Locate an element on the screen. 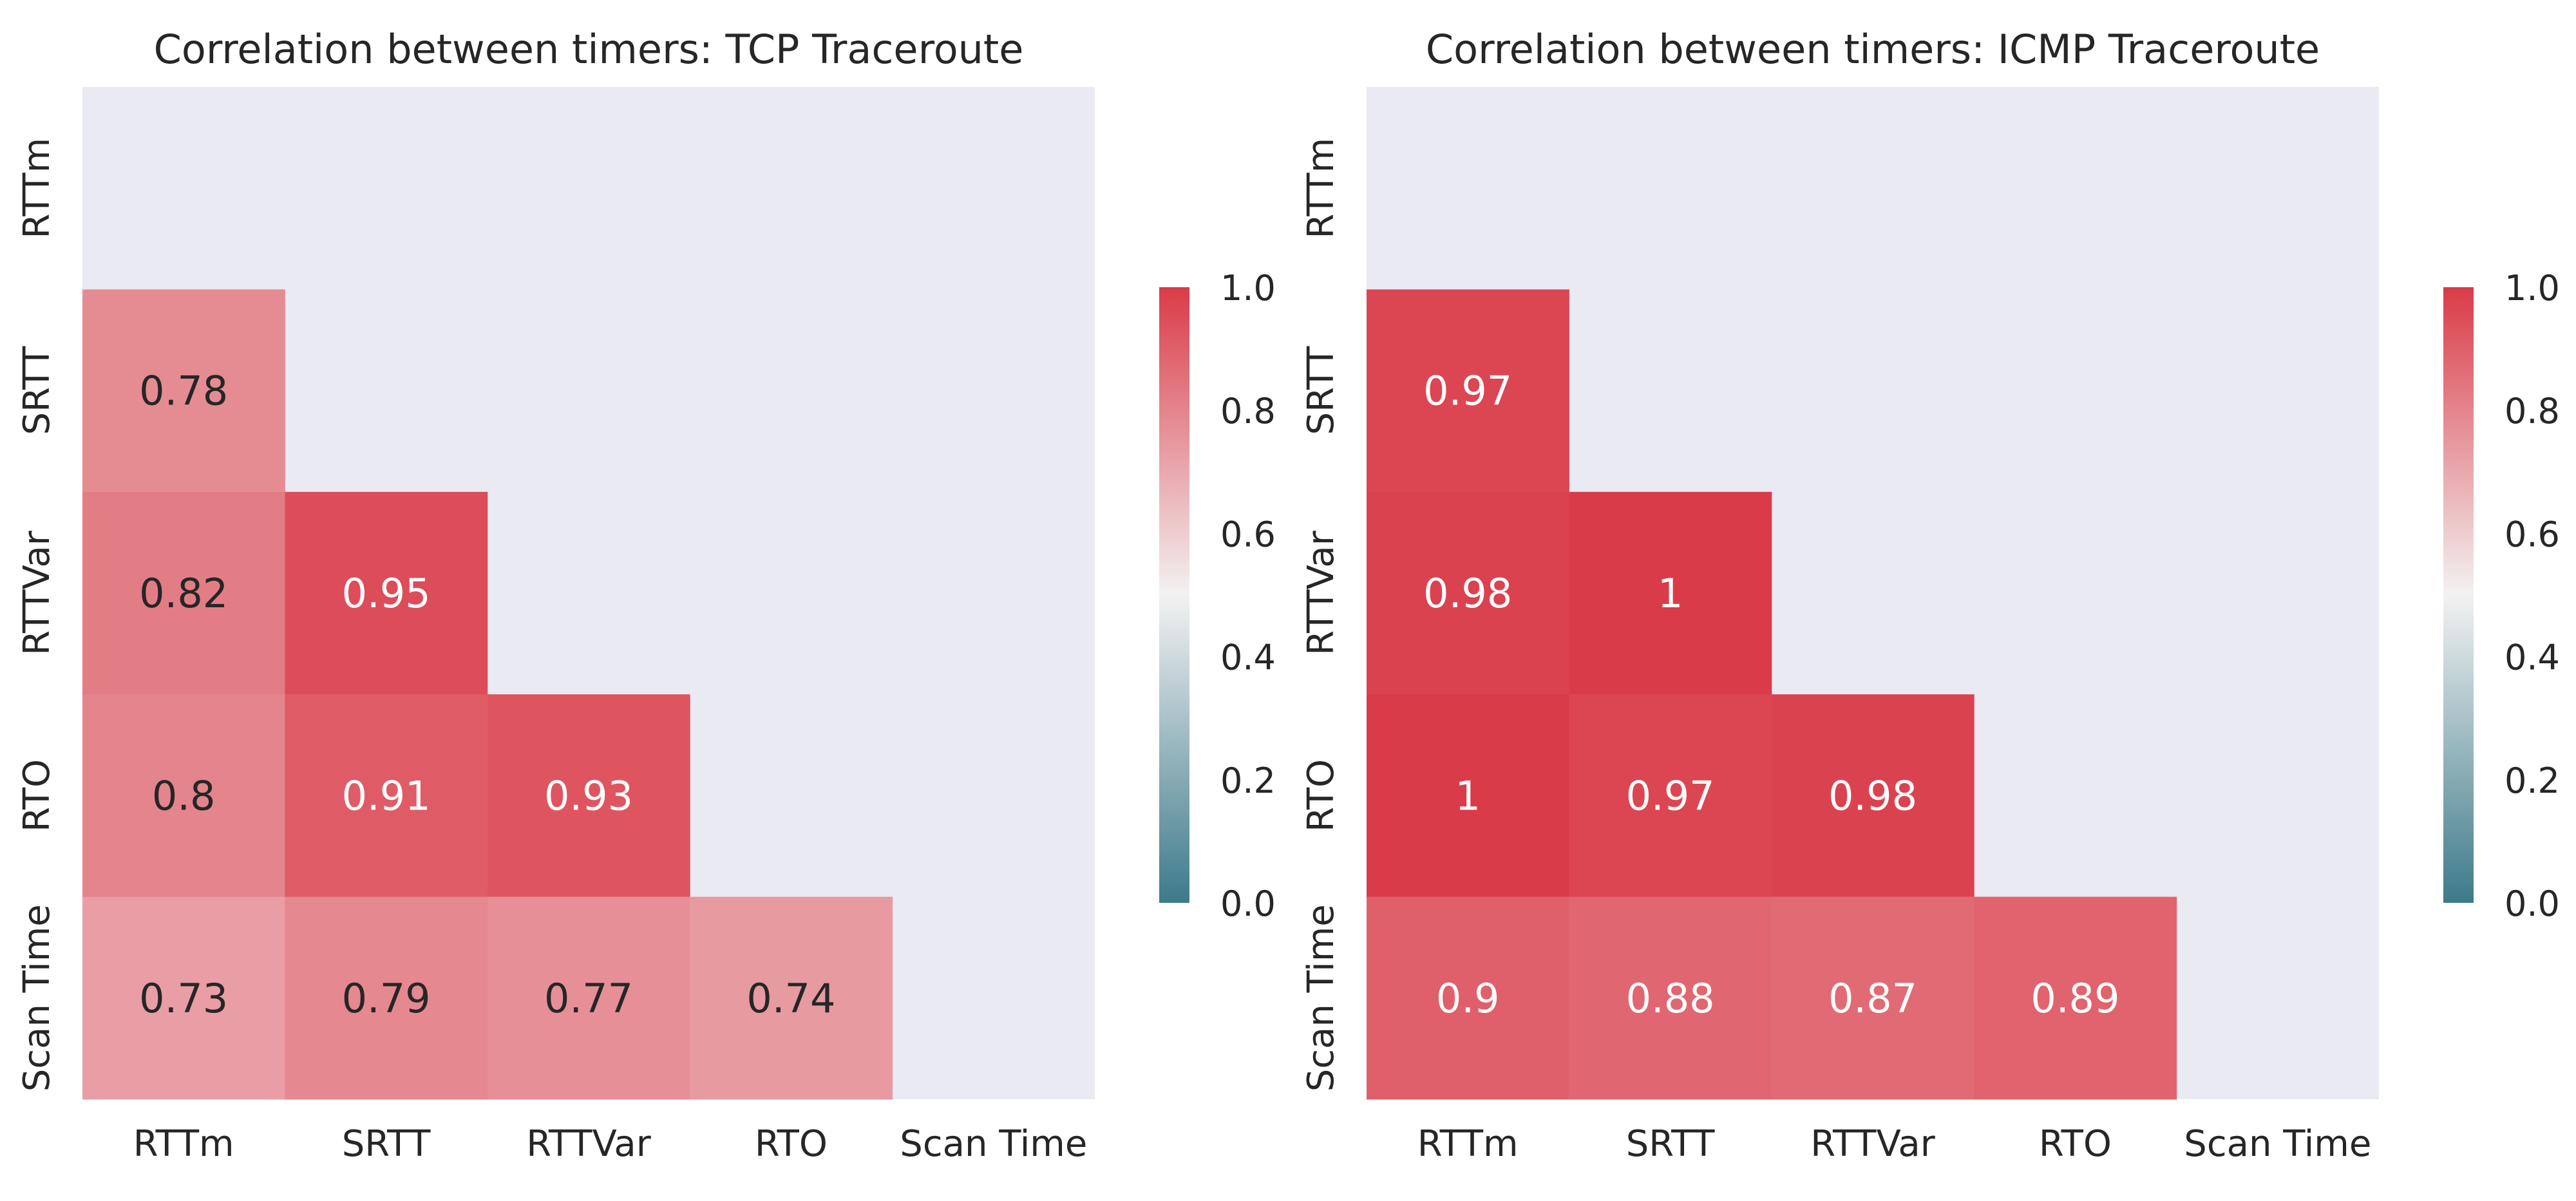 This screenshot has width=2576, height=1201. tcp-colorbar-tick-label: 0.2 is located at coordinates (1248, 781).